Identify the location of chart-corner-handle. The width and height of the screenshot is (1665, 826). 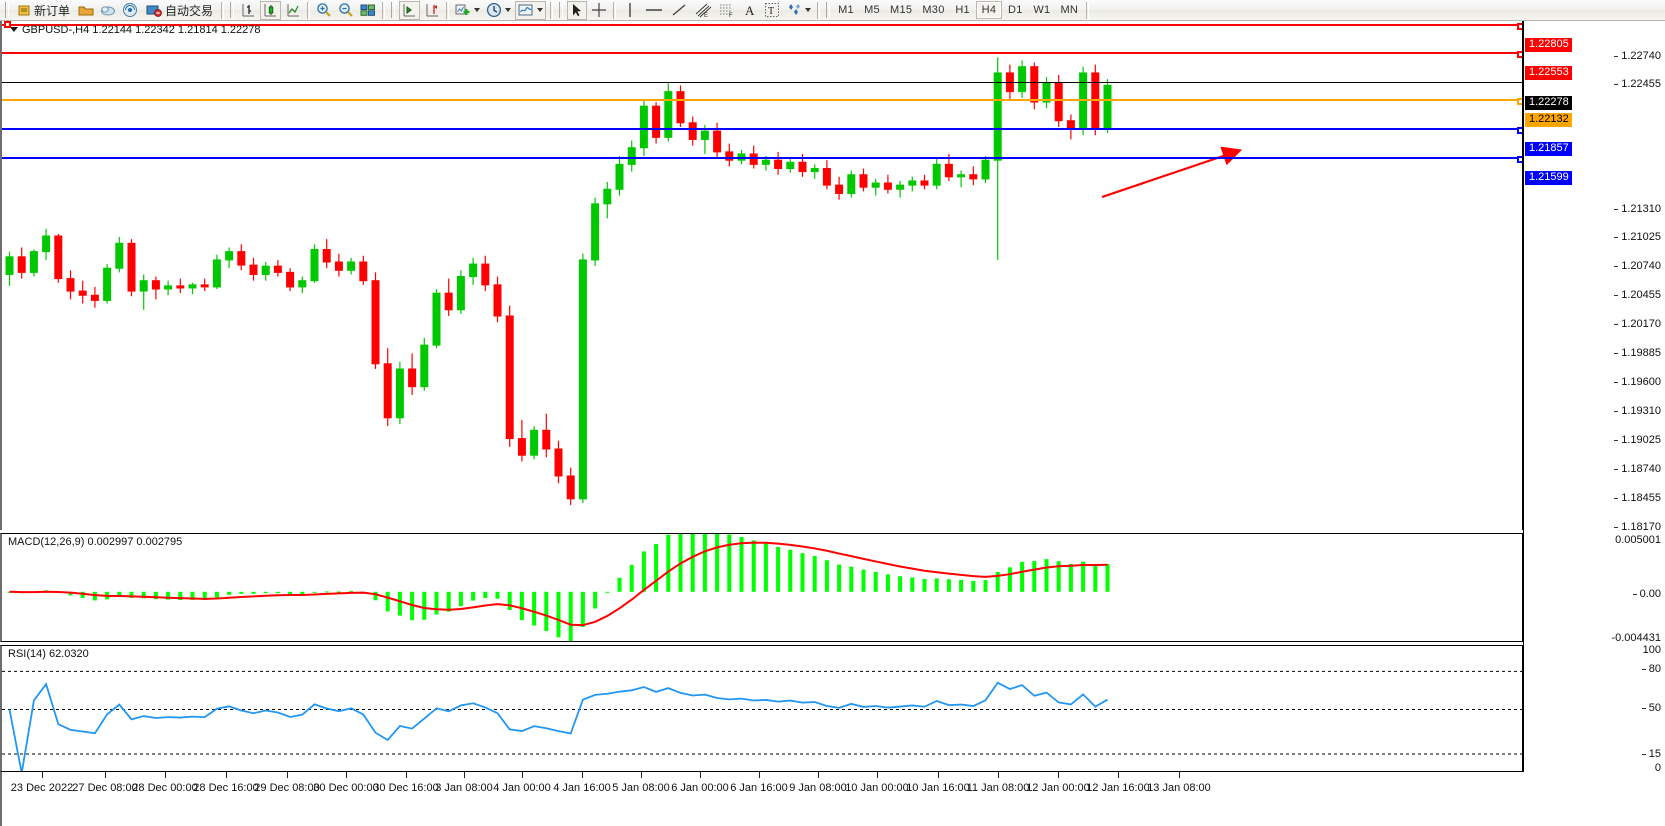
(7, 24).